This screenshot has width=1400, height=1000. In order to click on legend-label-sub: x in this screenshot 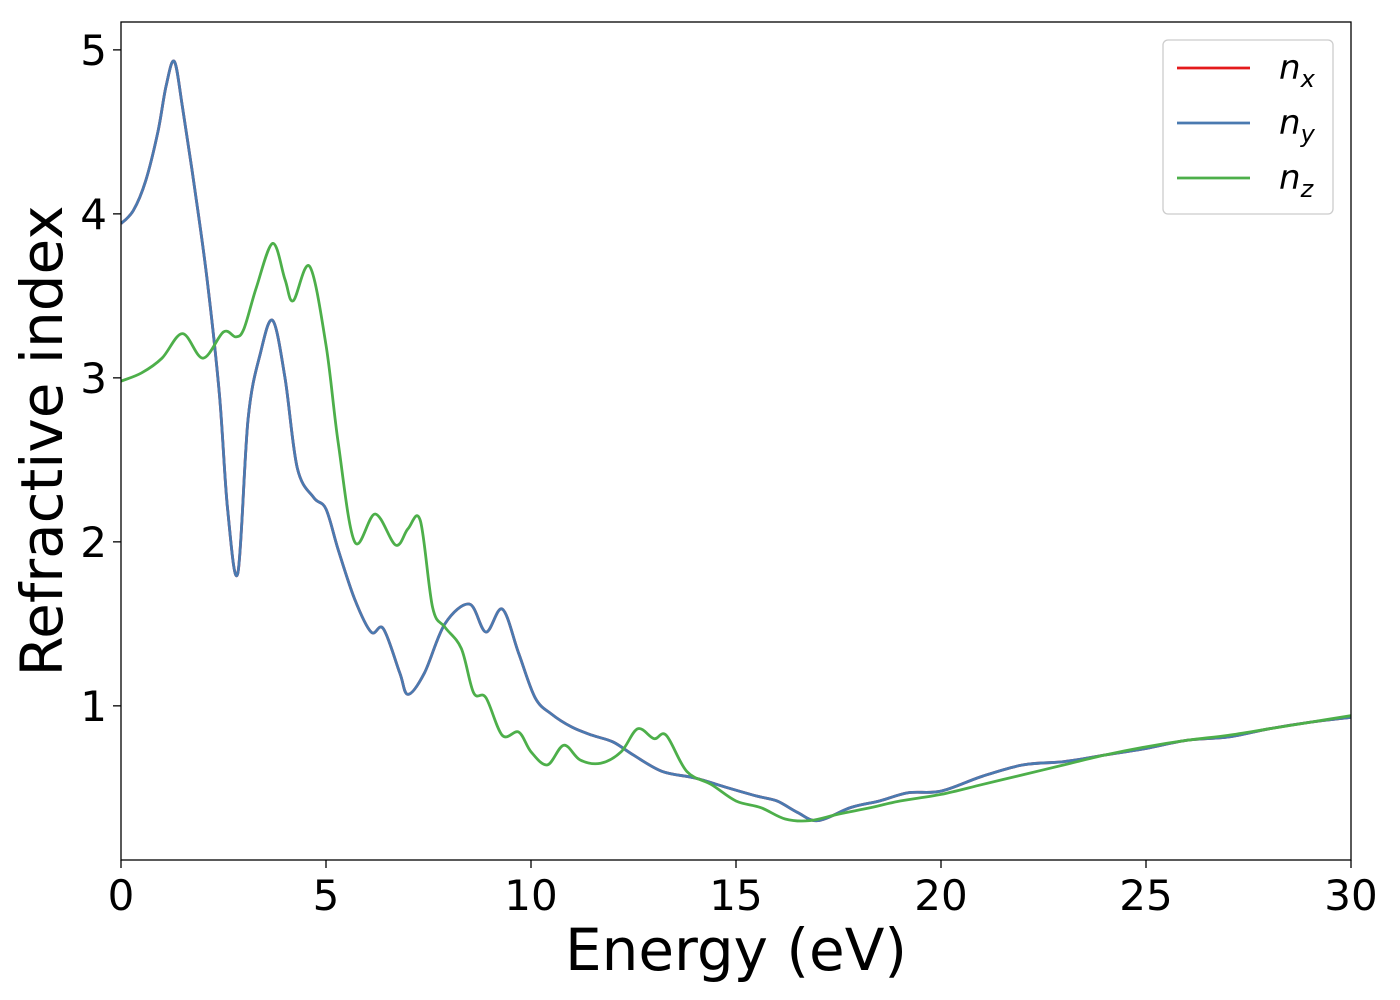, I will do `click(1308, 79)`.